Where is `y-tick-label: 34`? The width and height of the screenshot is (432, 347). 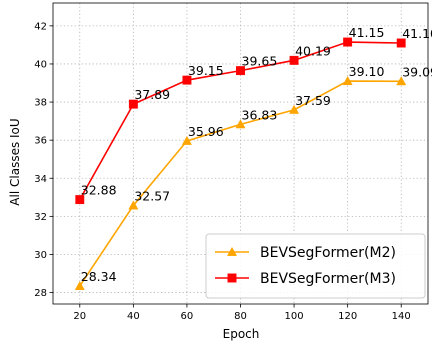 y-tick-label: 34 is located at coordinates (40, 179).